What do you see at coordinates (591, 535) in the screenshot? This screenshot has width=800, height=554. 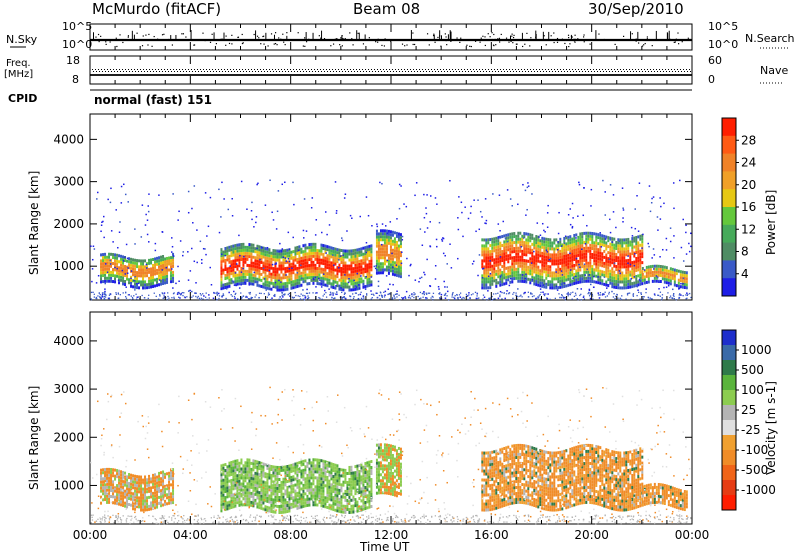 I see `x-tick-5: 20:00` at bounding box center [591, 535].